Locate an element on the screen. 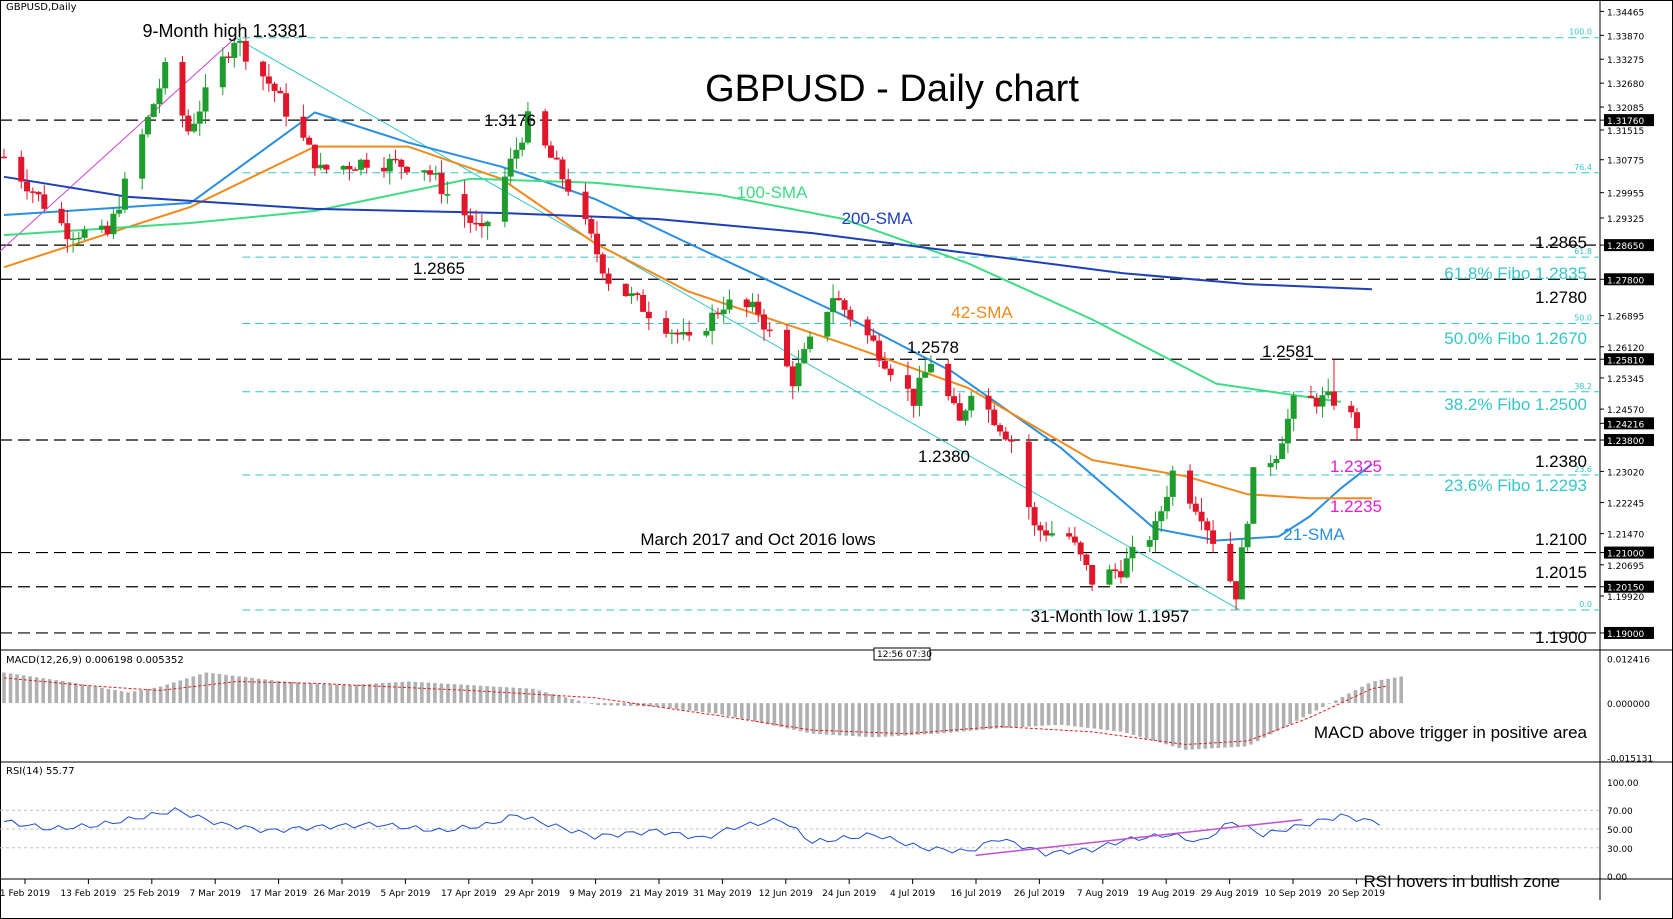 The image size is (1673, 919). window-label: GBPUSD,Daily is located at coordinates (41, 7).